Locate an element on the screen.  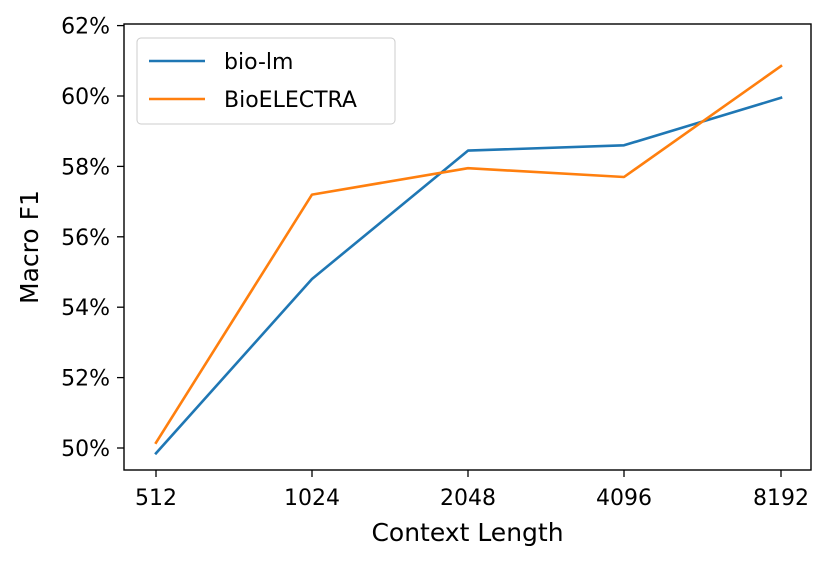
y-tick-label: 60% is located at coordinates (85, 97).